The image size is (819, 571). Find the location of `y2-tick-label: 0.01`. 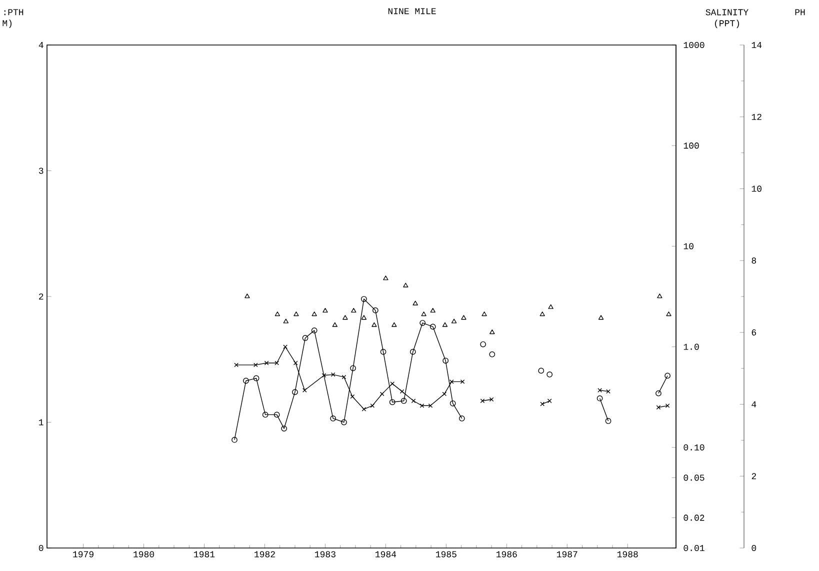

y2-tick-label: 0.01 is located at coordinates (694, 548).